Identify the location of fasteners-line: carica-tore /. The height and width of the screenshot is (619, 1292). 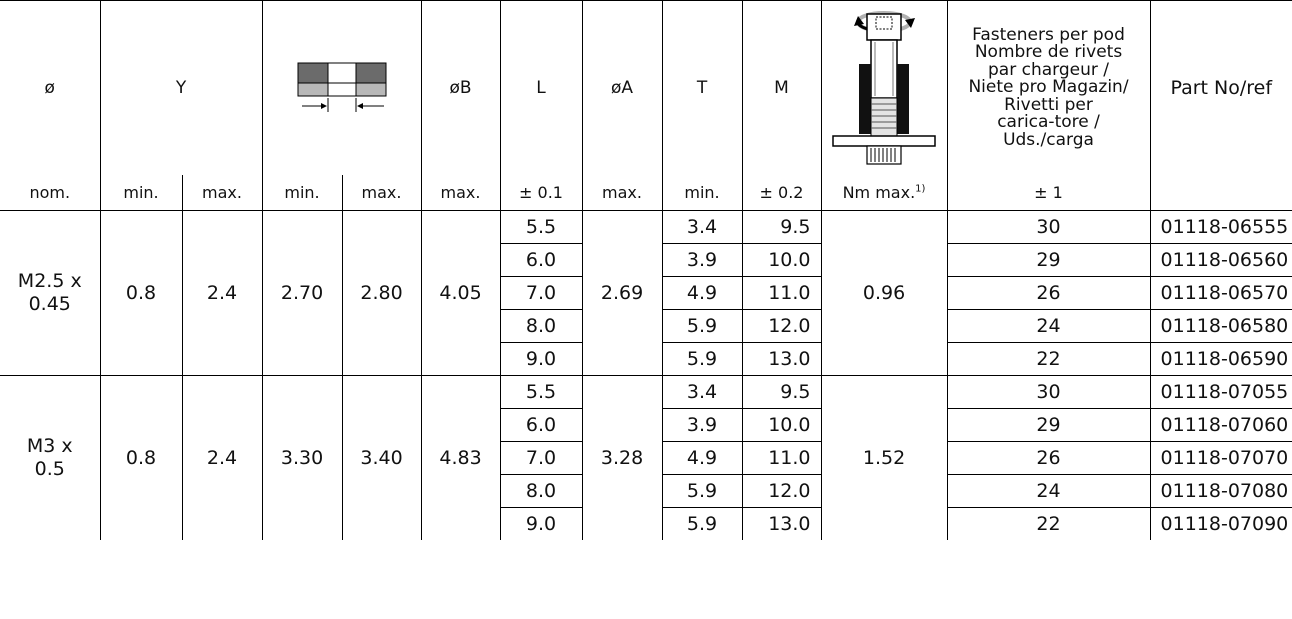
(1048, 122).